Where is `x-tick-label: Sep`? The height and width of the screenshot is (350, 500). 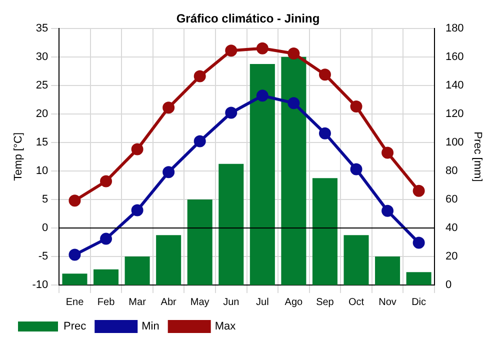
x-tick-label: Sep is located at coordinates (325, 302).